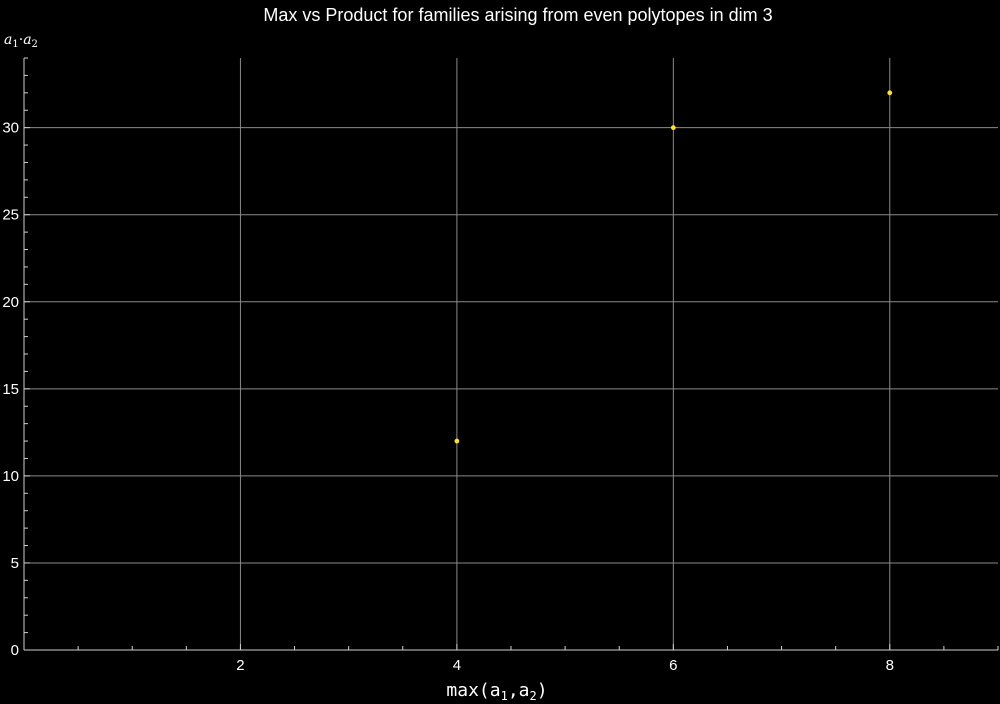 The image size is (1000, 704). What do you see at coordinates (10, 389) in the screenshot?
I see `y-tick-label: 15` at bounding box center [10, 389].